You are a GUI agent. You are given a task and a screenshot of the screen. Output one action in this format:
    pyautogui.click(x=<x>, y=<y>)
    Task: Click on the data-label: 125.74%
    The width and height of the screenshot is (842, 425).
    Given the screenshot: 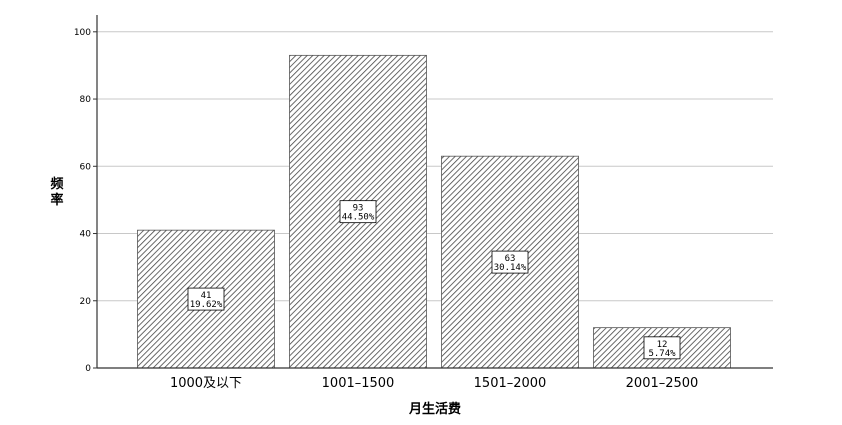 What is the action you would take?
    pyautogui.click(x=662, y=348)
    